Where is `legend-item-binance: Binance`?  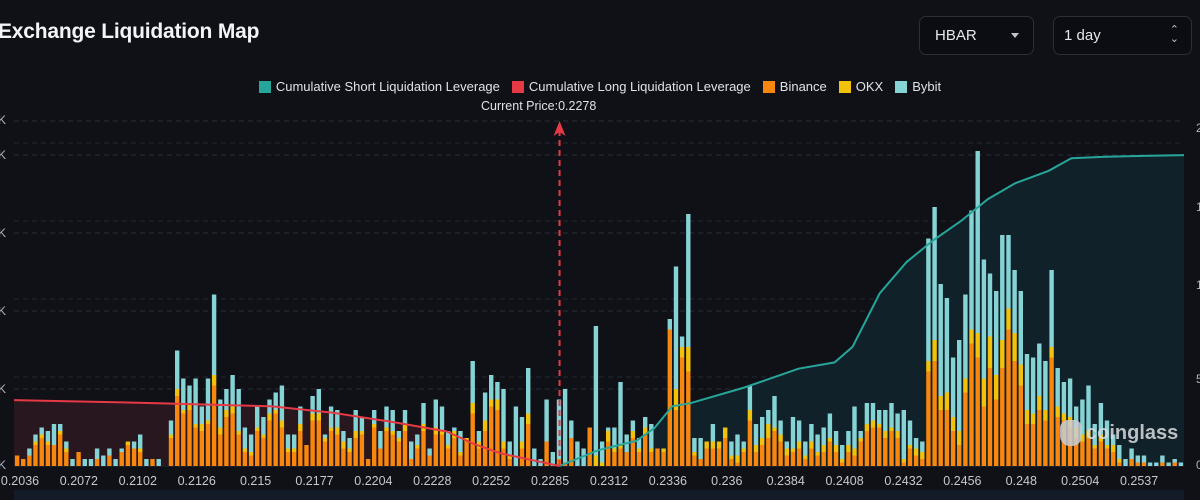
legend-item-binance: Binance is located at coordinates (794, 86).